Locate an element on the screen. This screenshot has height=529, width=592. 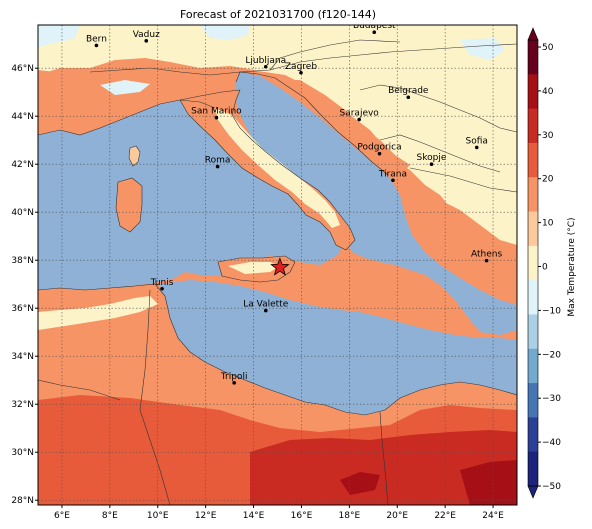
colorbar-label: Max Temperature (°C) is located at coordinates (572, 266).